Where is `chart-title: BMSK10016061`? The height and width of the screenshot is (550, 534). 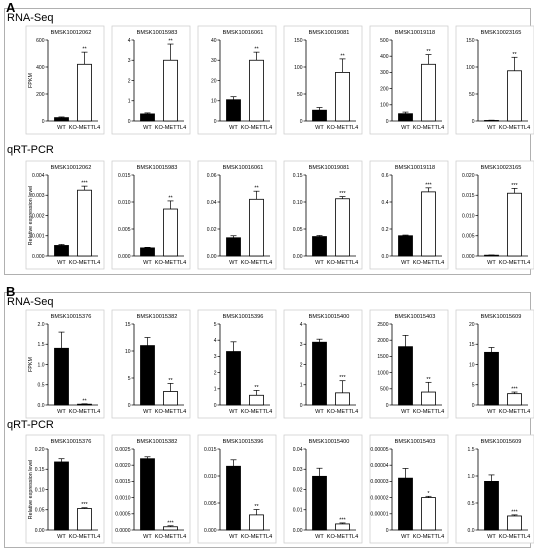 chart-title: BMSK10016061 is located at coordinates (243, 168).